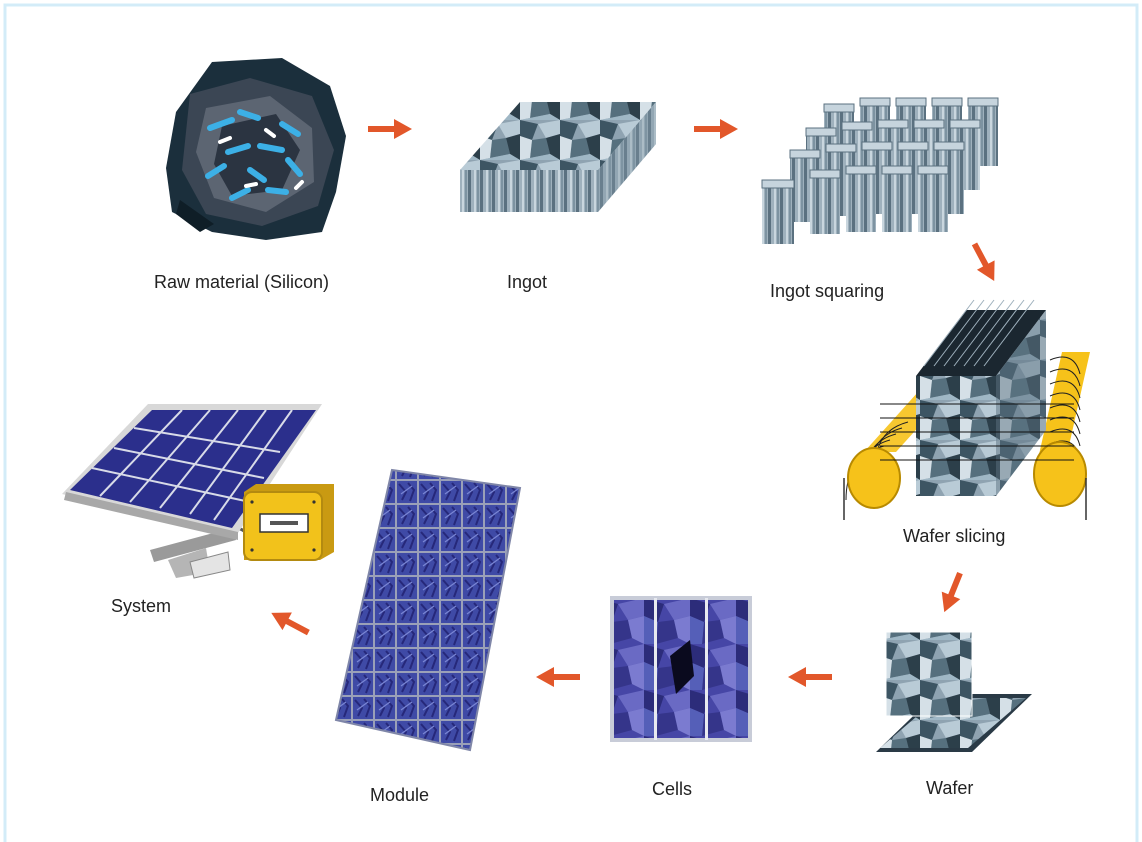  What do you see at coordinates (681, 669) in the screenshot?
I see `solar-cell-icon` at bounding box center [681, 669].